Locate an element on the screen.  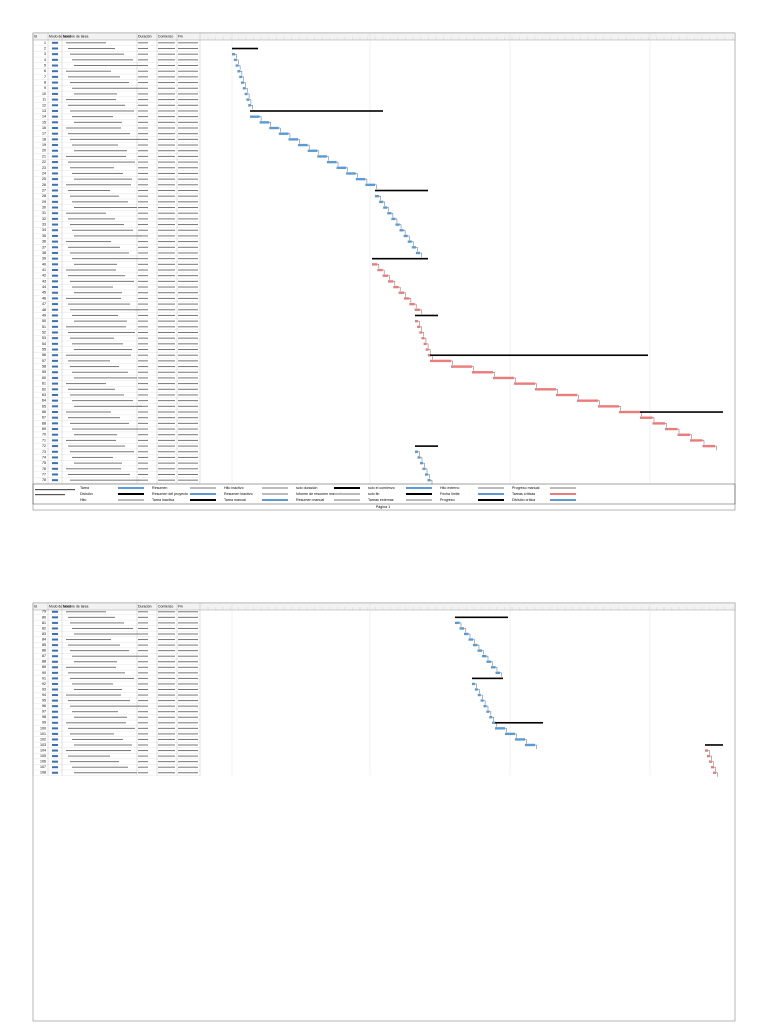
row-id: 80 is located at coordinates (44, 617).